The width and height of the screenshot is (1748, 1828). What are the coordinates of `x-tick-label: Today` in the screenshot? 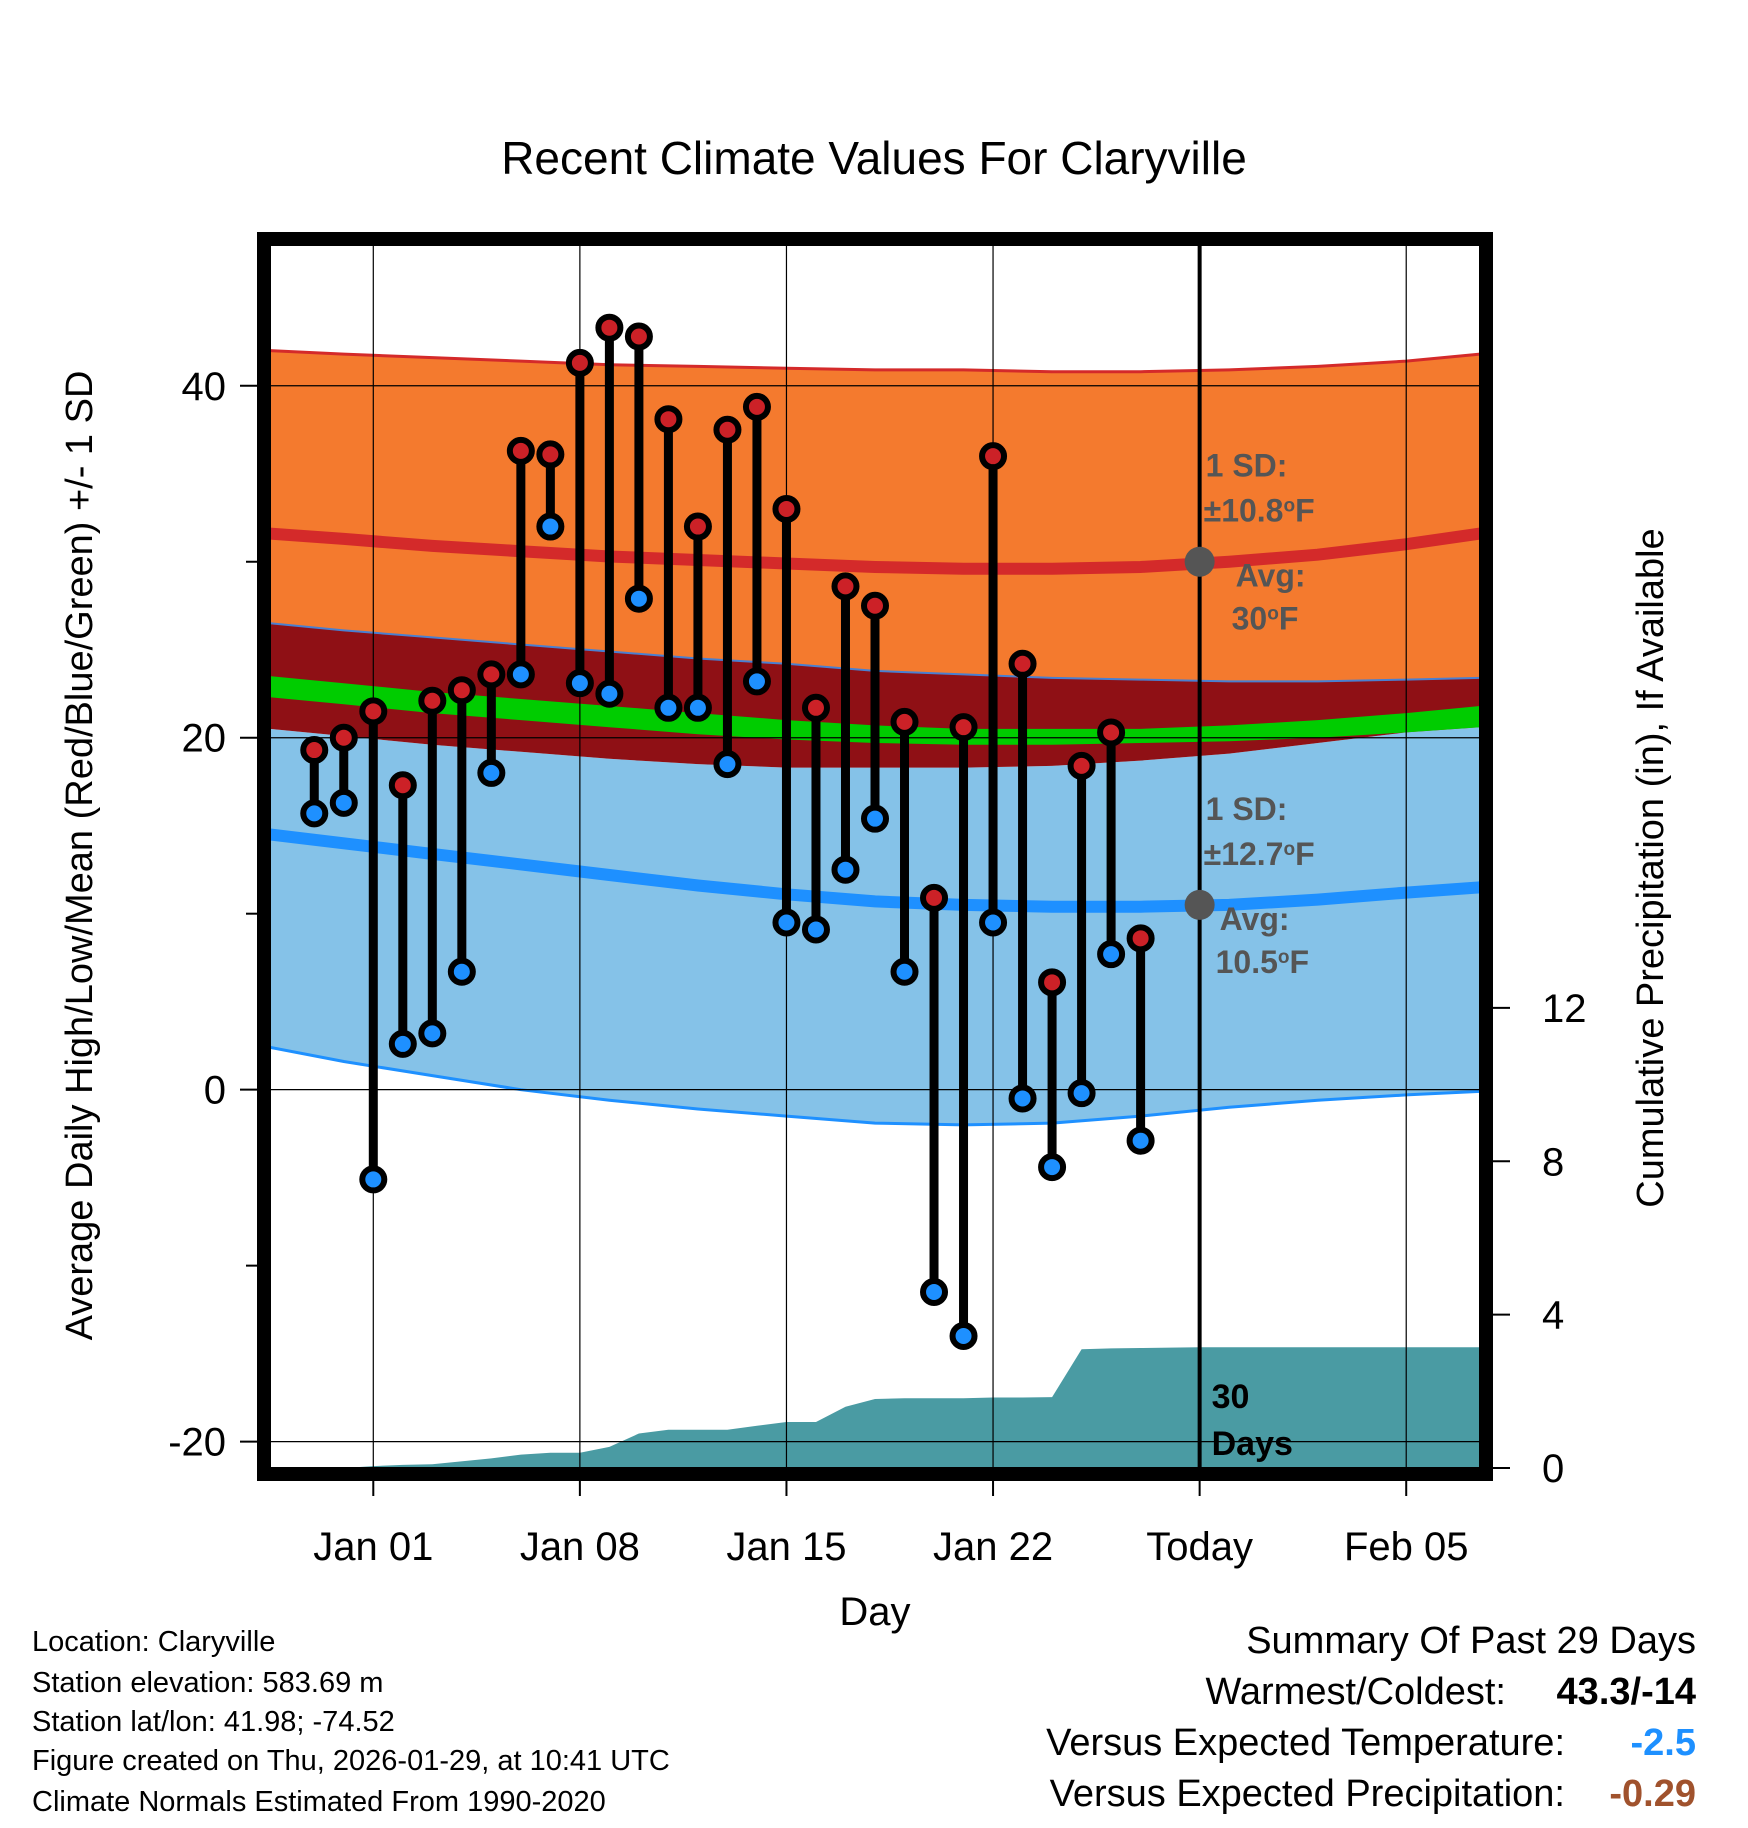 It's located at (1199, 1547).